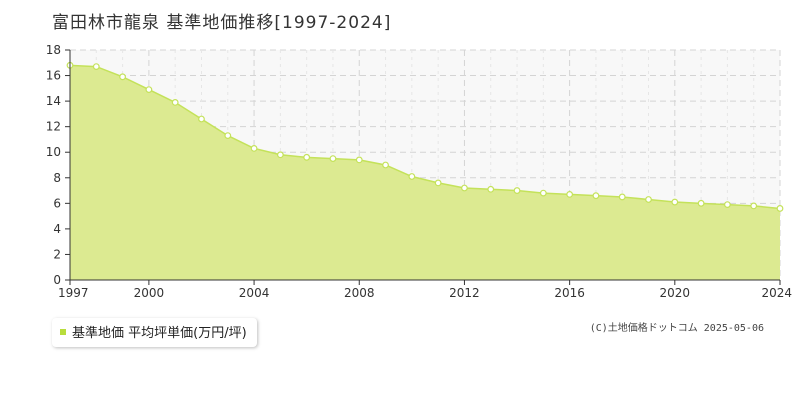 Image resolution: width=800 pixels, height=400 pixels. What do you see at coordinates (776, 293) in the screenshot?
I see `x-tick-label: 2024` at bounding box center [776, 293].